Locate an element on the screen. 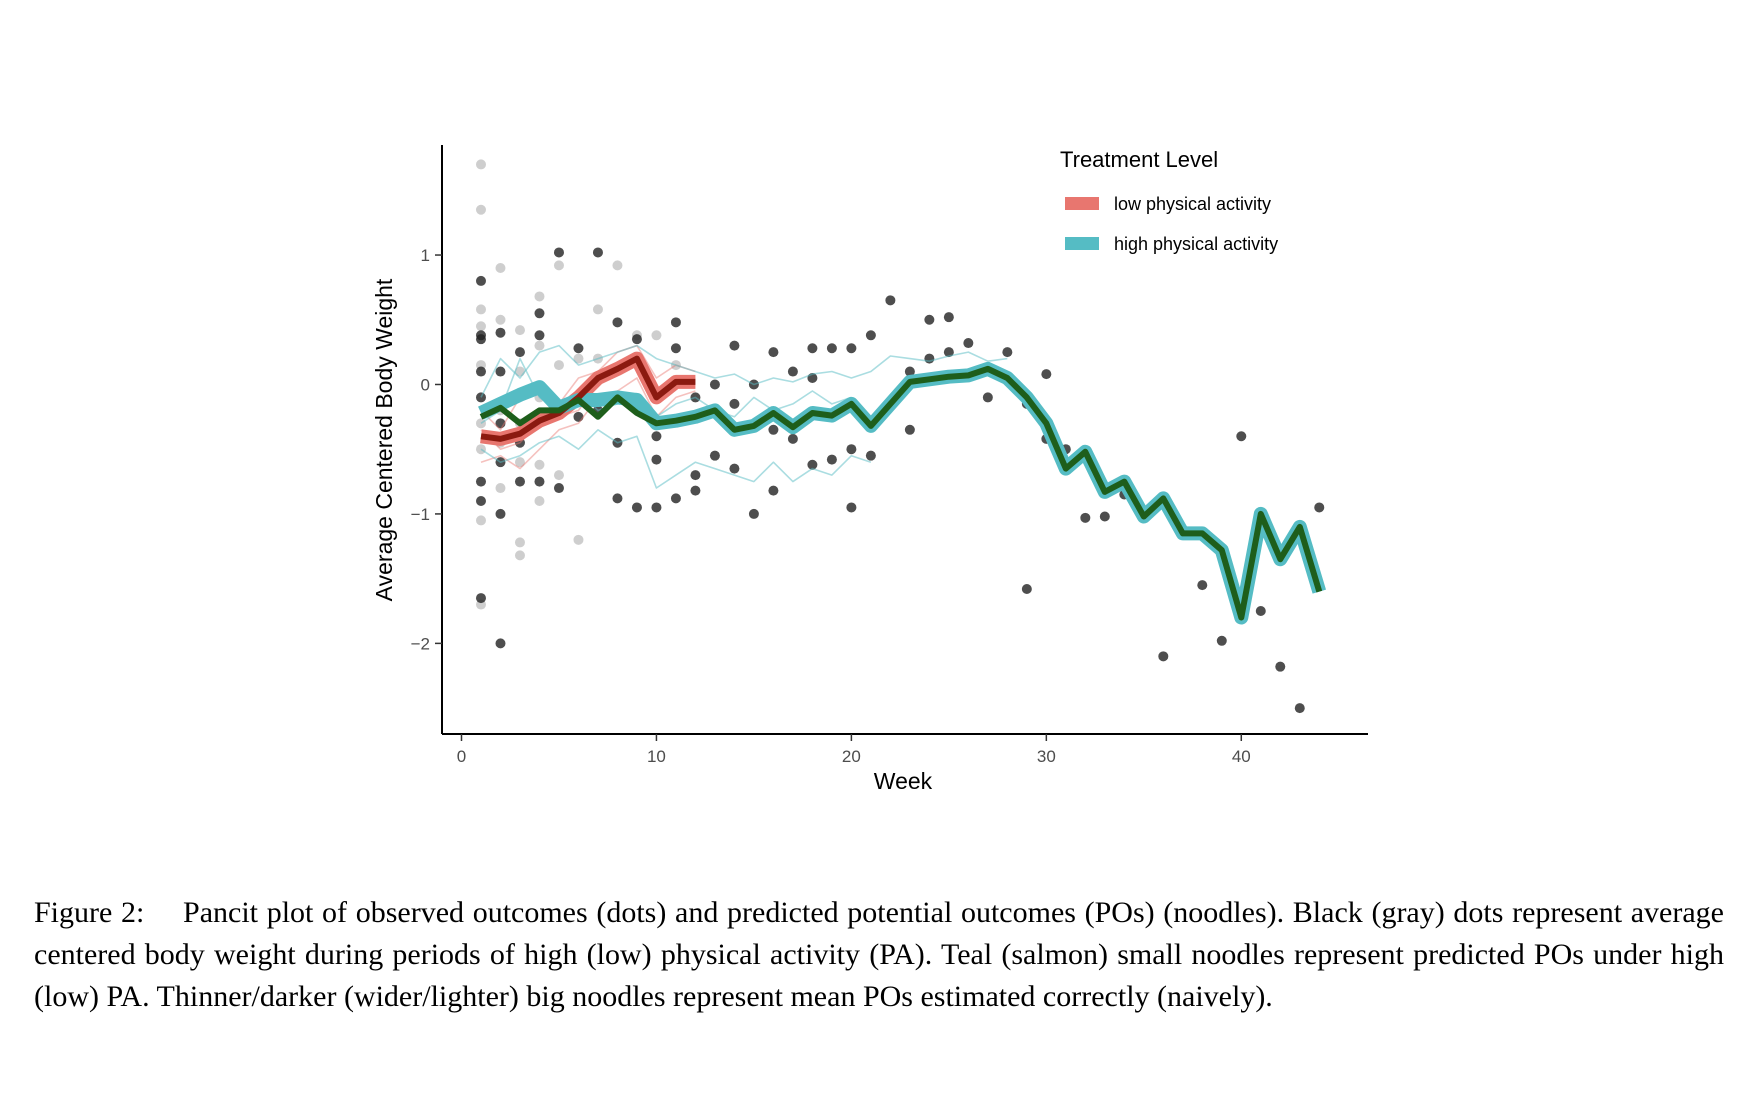  x-tick-label: 20 is located at coordinates (851, 756).